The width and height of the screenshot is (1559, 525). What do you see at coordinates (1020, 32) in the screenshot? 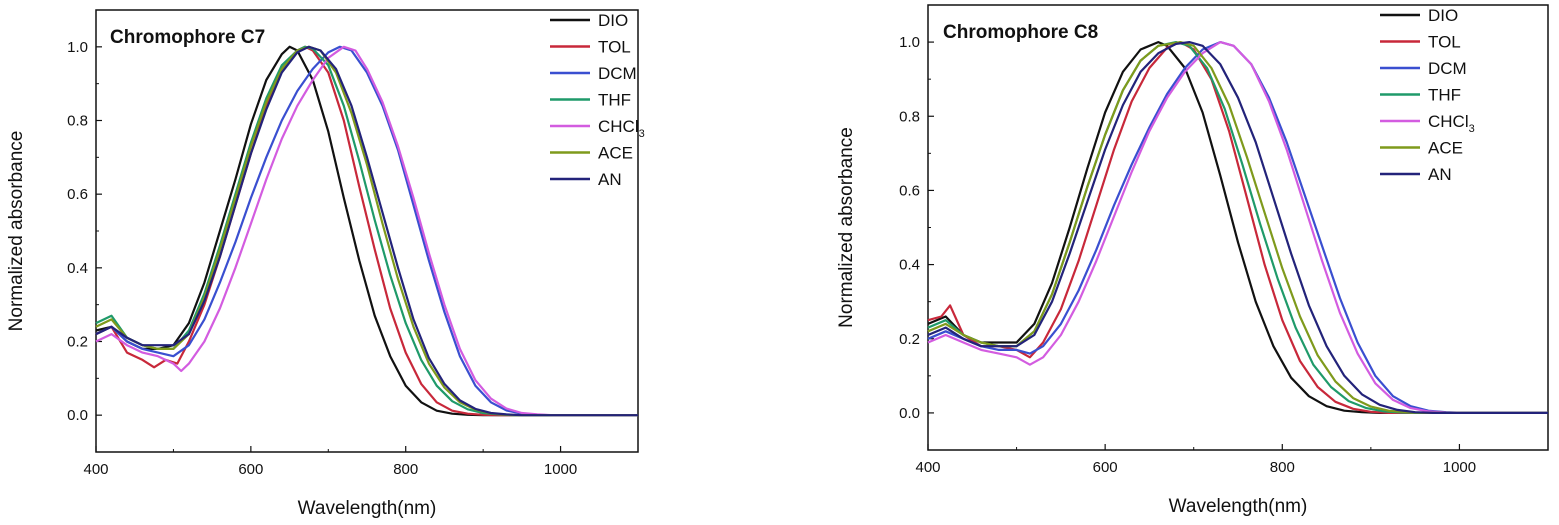
I see `chart-title: Chromophore C8` at bounding box center [1020, 32].